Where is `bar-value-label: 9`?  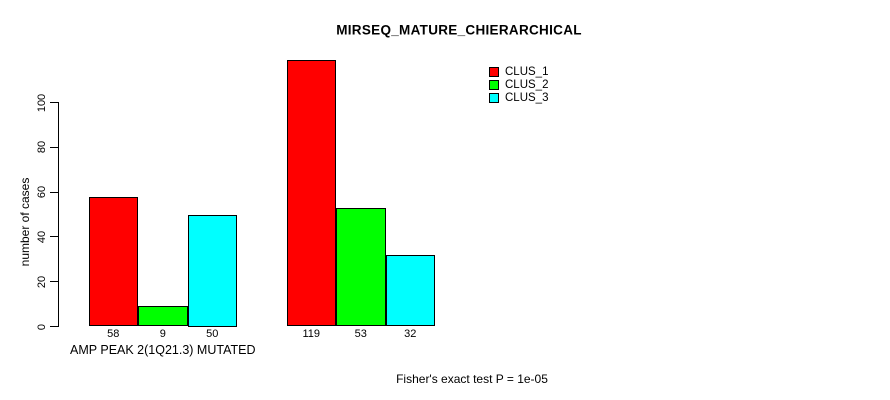
bar-value-label: 9 is located at coordinates (162, 334).